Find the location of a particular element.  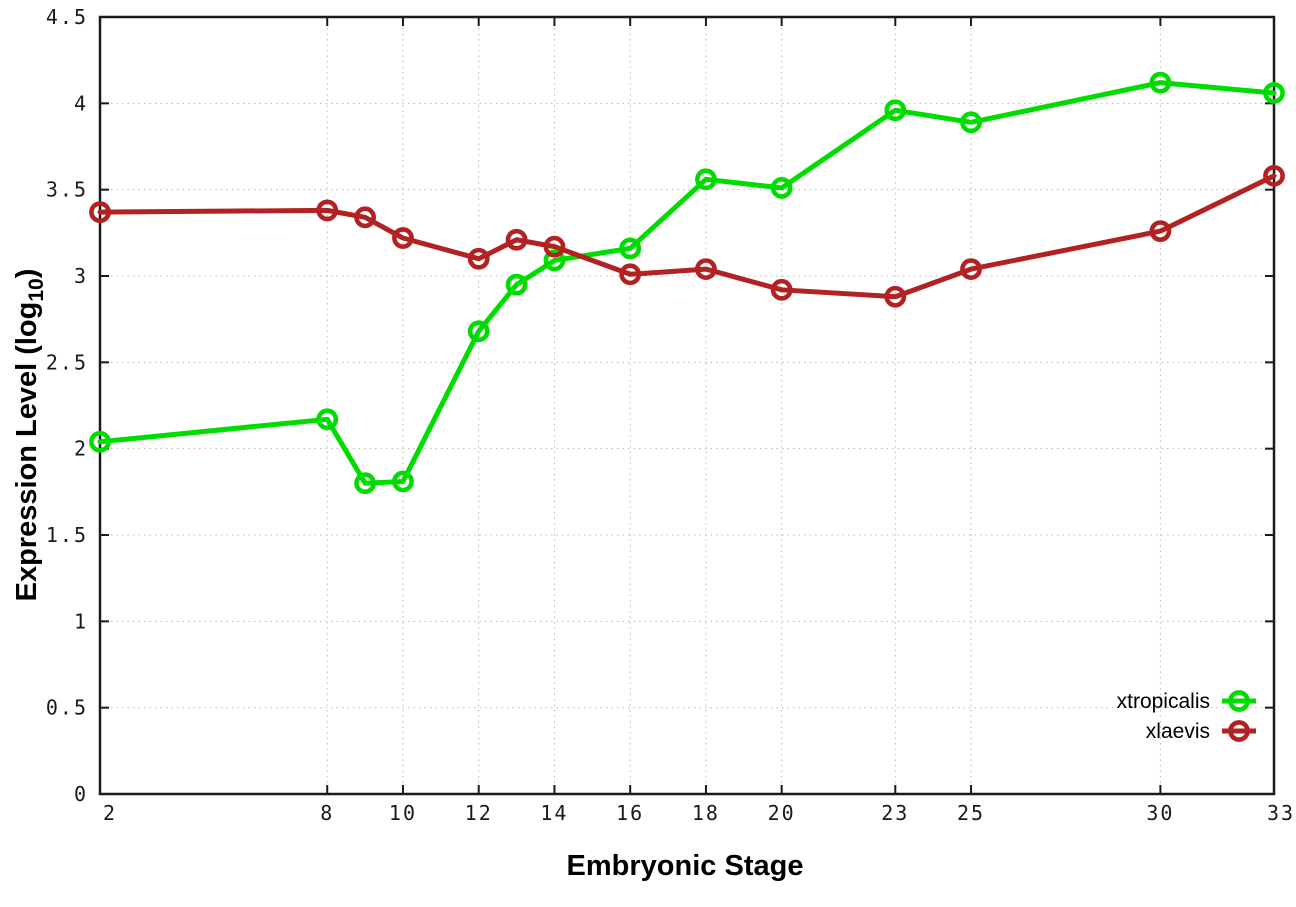

x-tick-label: 2 is located at coordinates (110, 813).